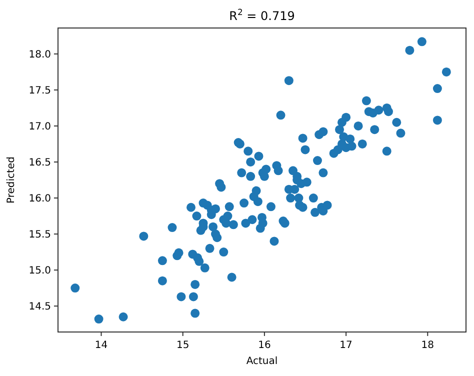  What do you see at coordinates (39, 90) in the screenshot?
I see `y-tick-label: 17.5` at bounding box center [39, 90].